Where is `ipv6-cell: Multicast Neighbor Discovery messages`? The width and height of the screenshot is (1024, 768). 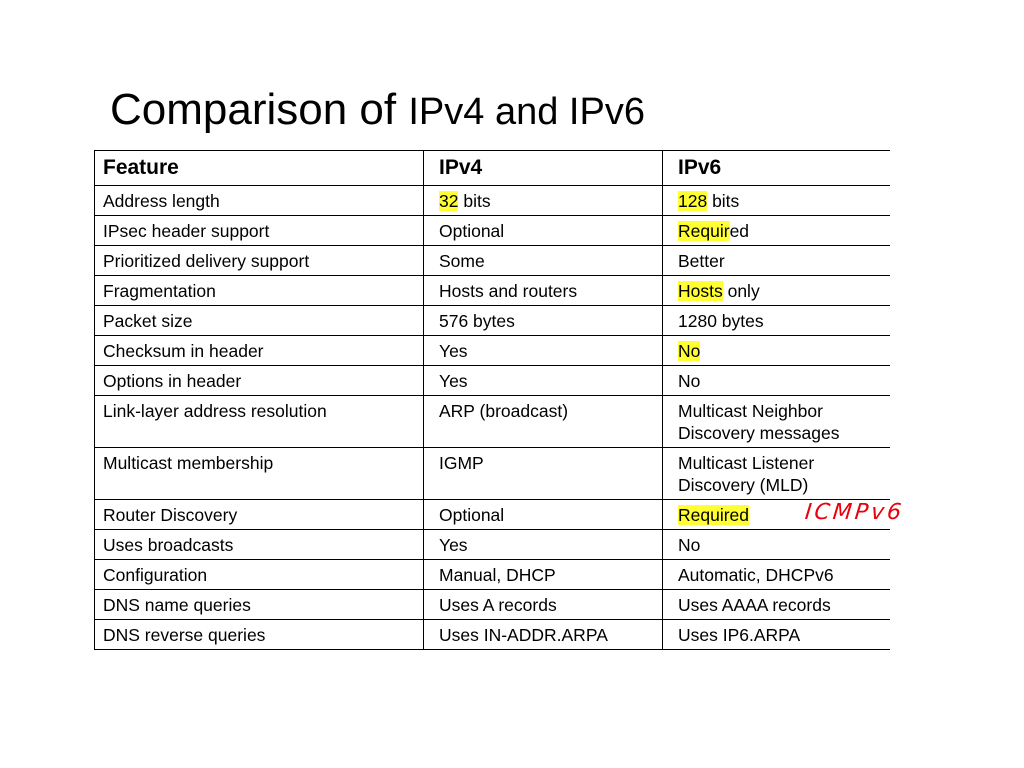 ipv6-cell: Multicast Neighbor Discovery messages is located at coordinates (776, 421).